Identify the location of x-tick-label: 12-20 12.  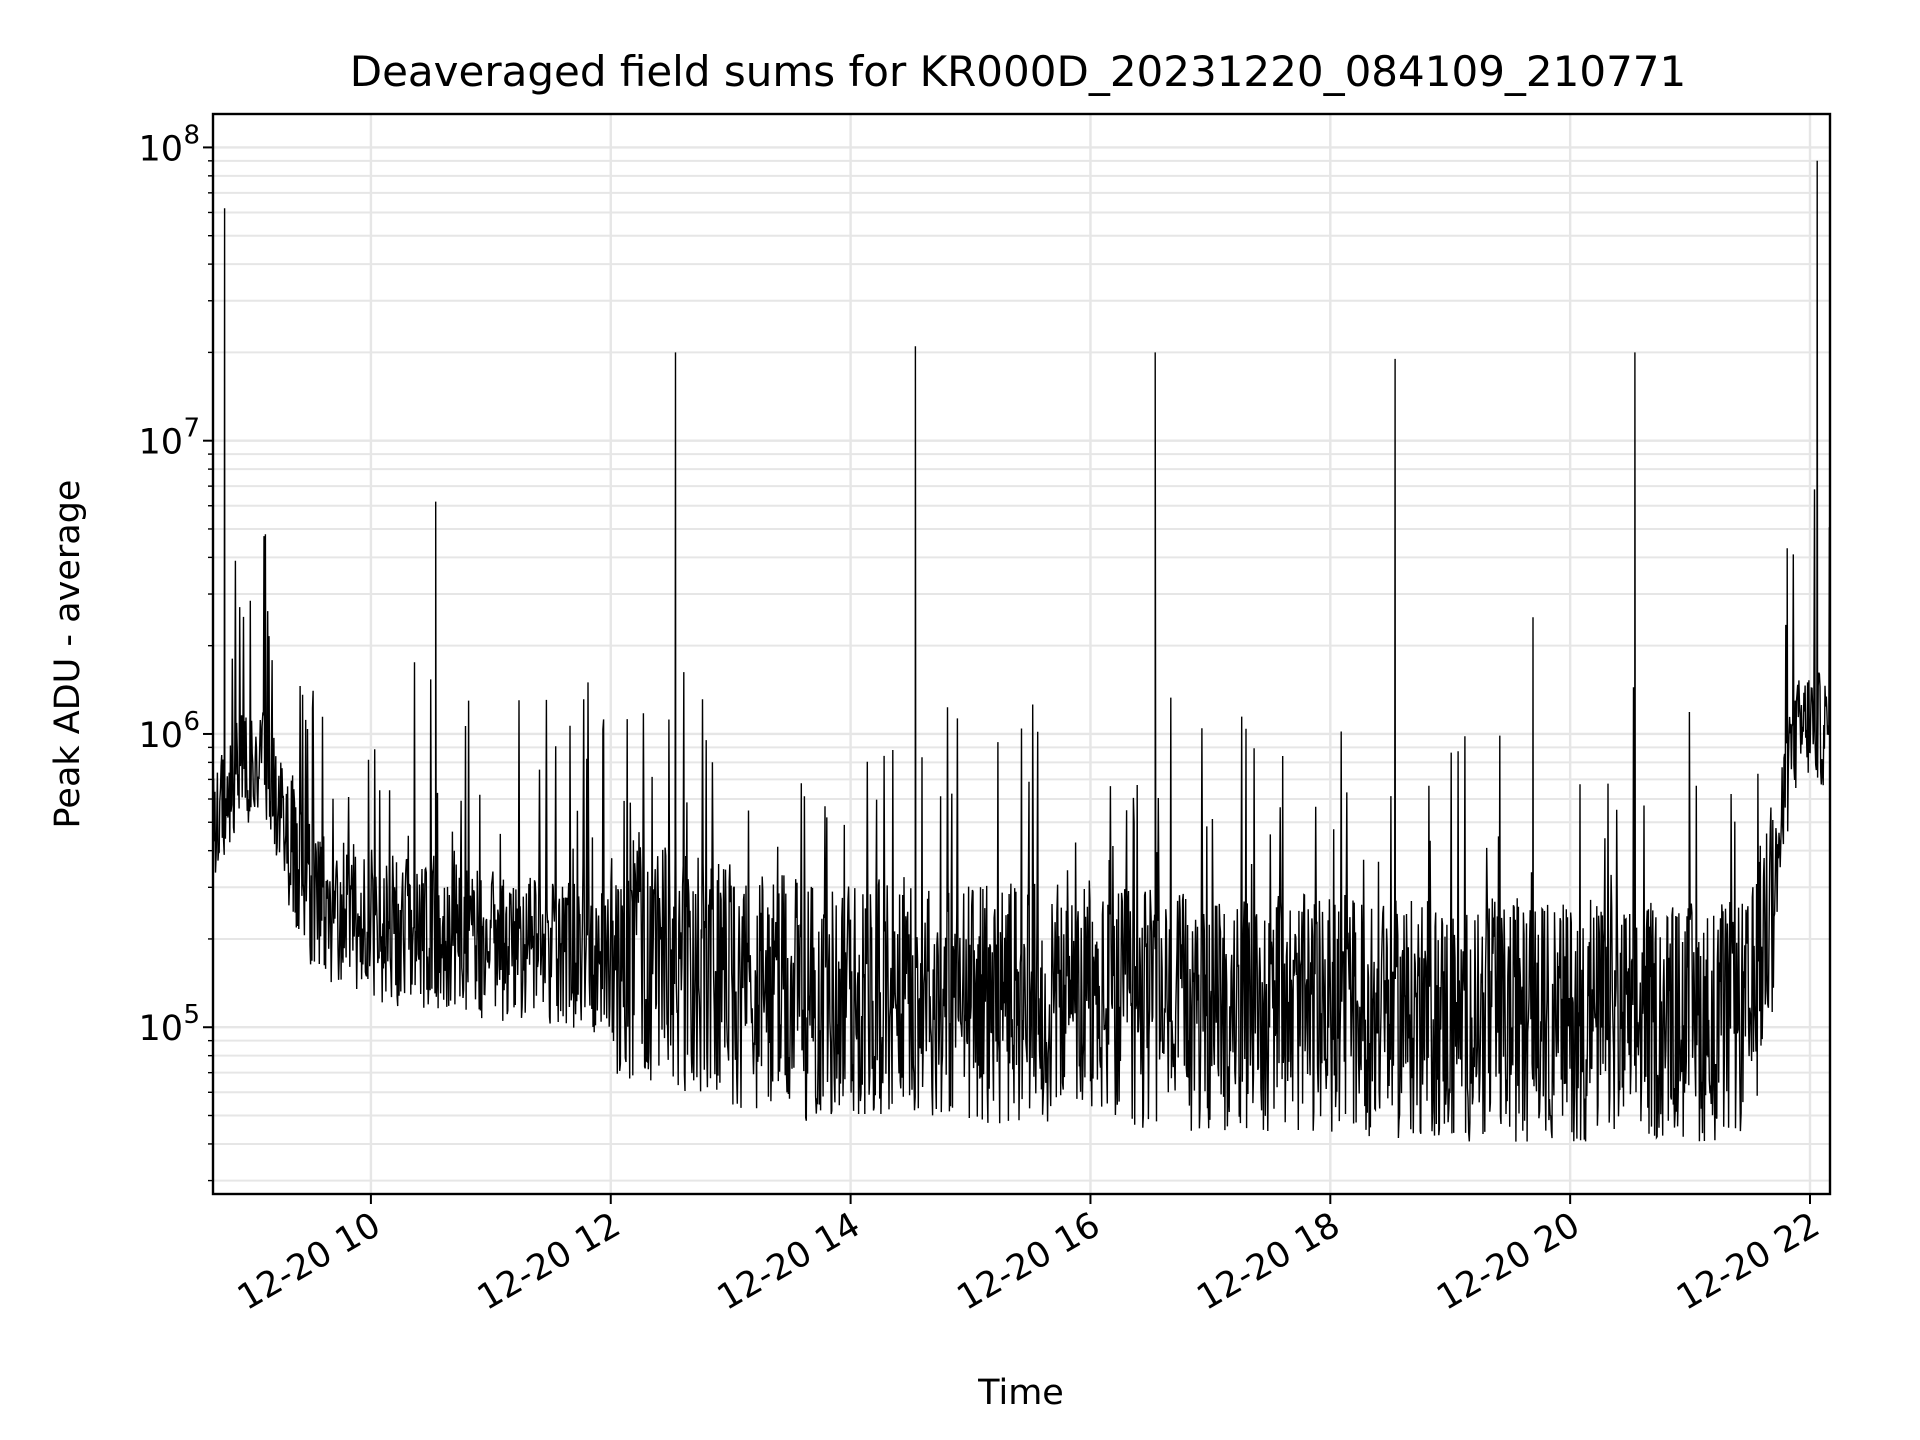
(549, 1261).